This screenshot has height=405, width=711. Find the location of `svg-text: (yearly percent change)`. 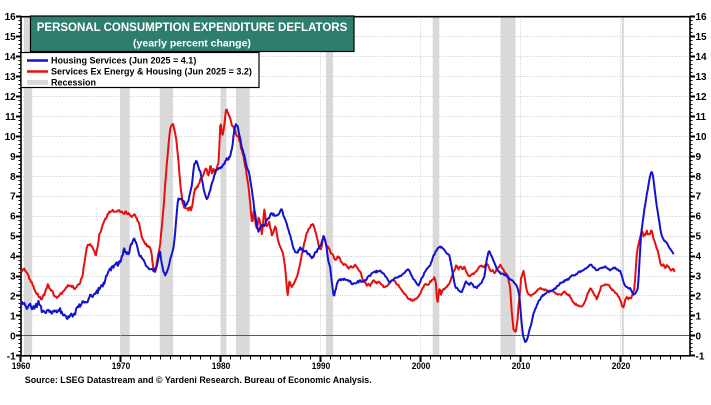

svg-text: (yearly percent change) is located at coordinates (192, 44).